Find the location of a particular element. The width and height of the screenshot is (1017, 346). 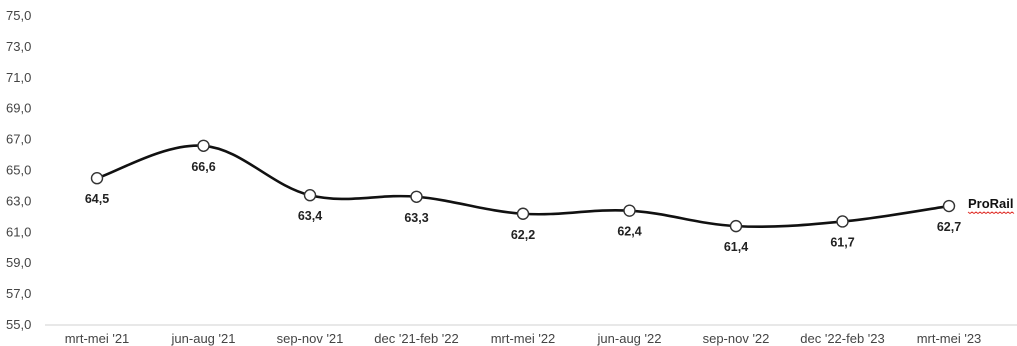

series-name-group: ProRail is located at coordinates (991, 205).